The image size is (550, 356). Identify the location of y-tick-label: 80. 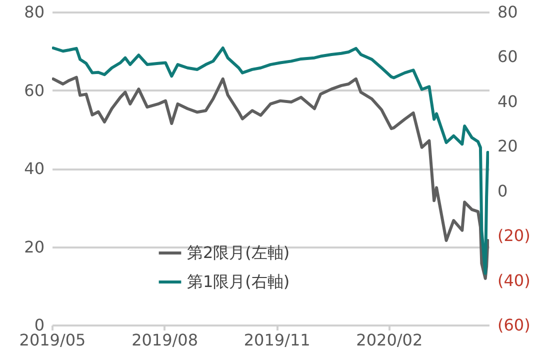
(34, 12).